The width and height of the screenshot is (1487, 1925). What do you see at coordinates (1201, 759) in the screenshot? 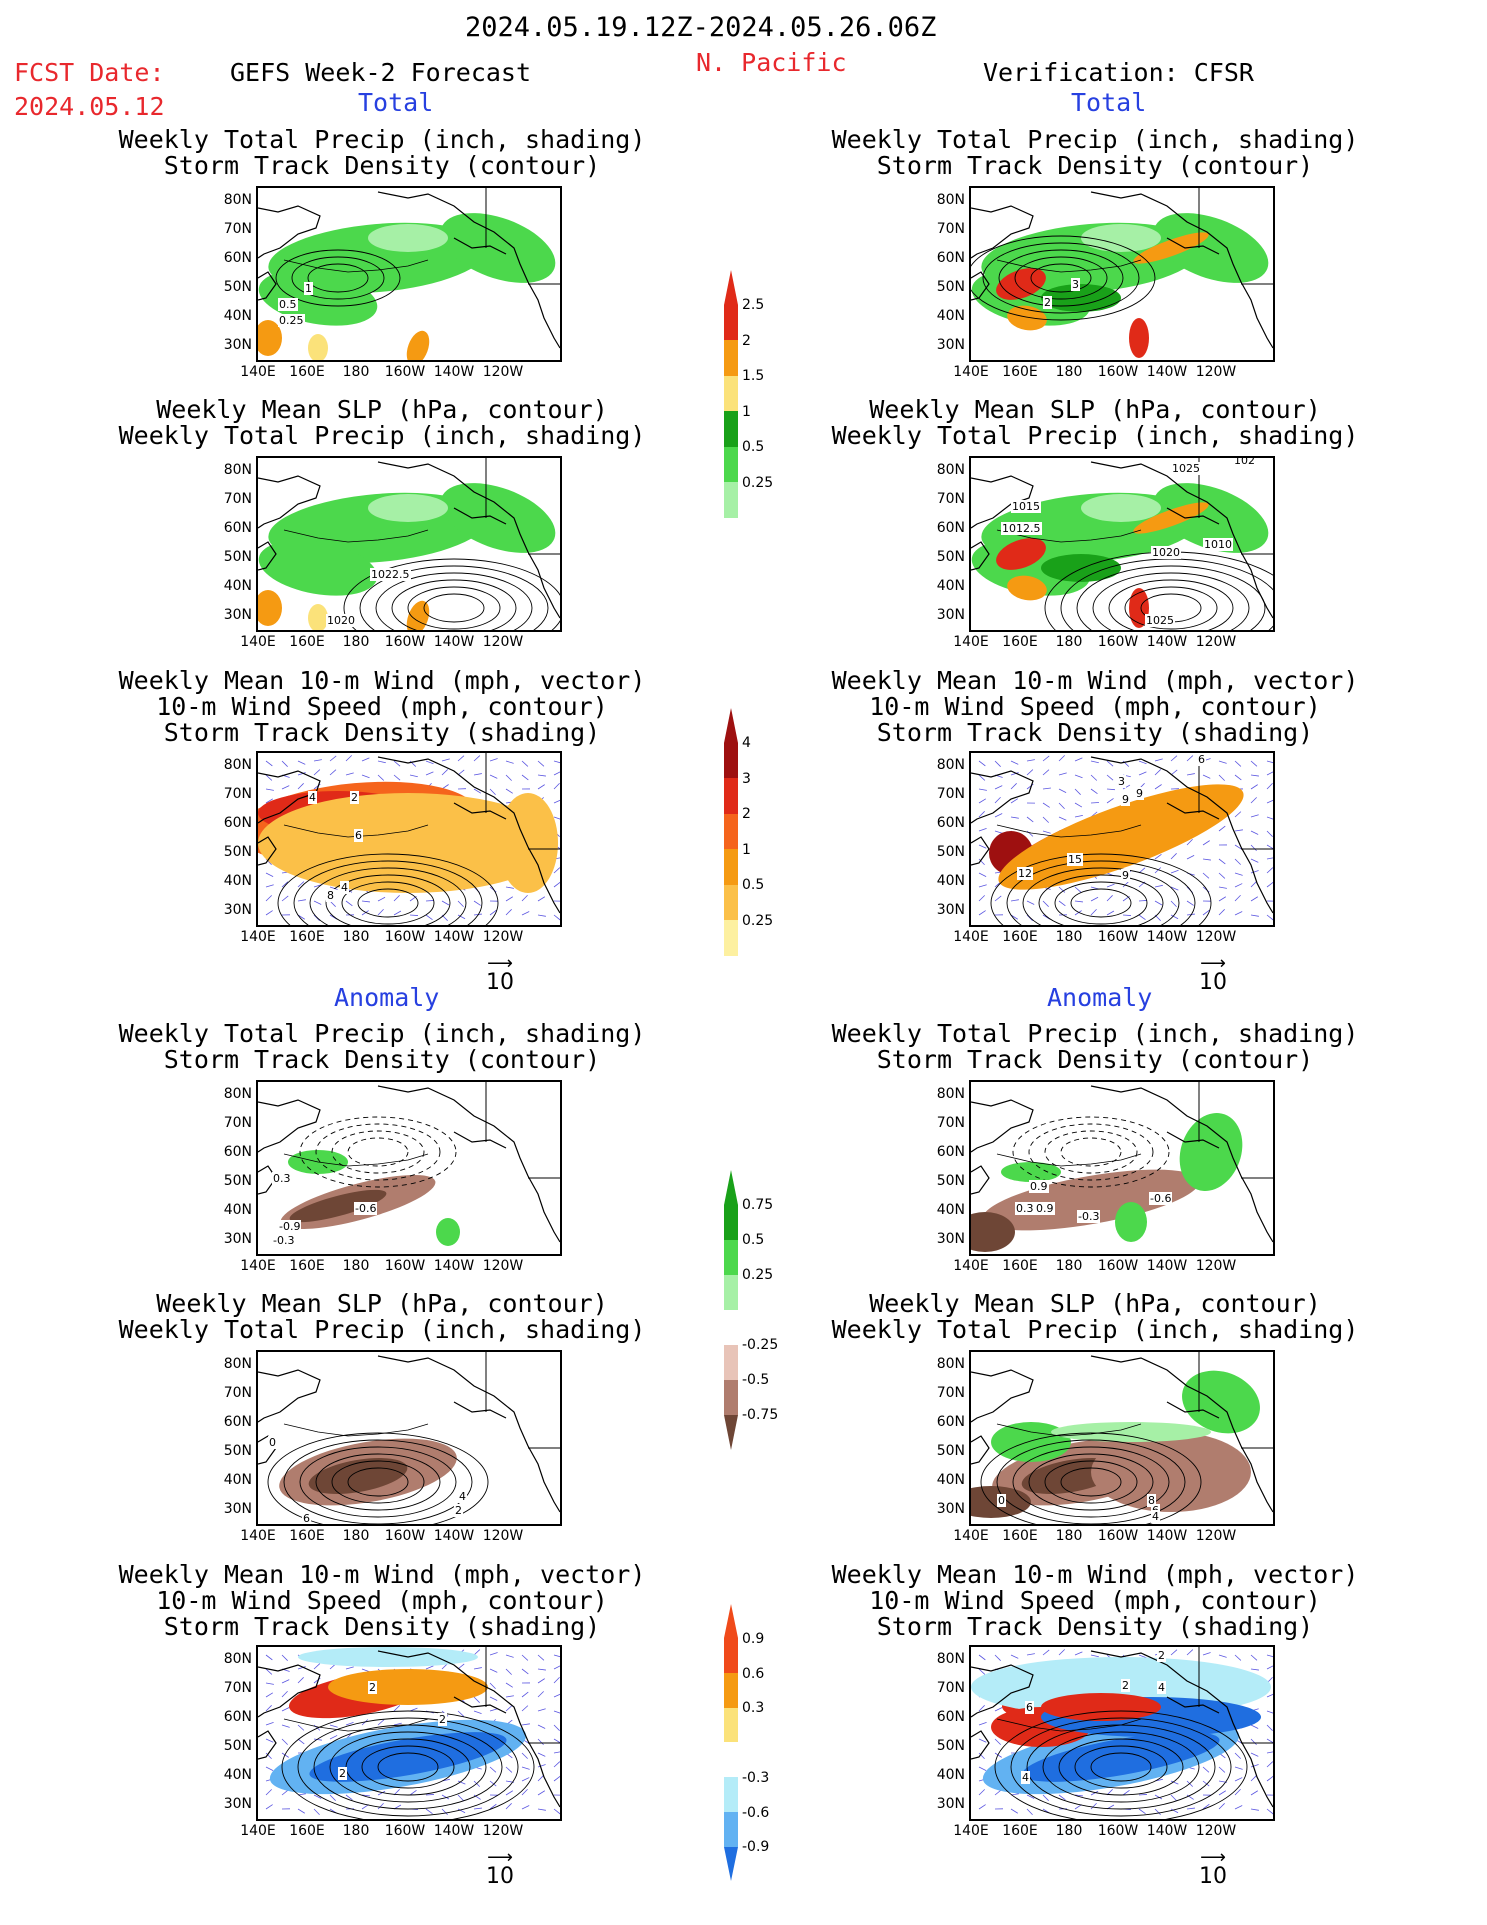
I see `contour-label: 6` at bounding box center [1201, 759].